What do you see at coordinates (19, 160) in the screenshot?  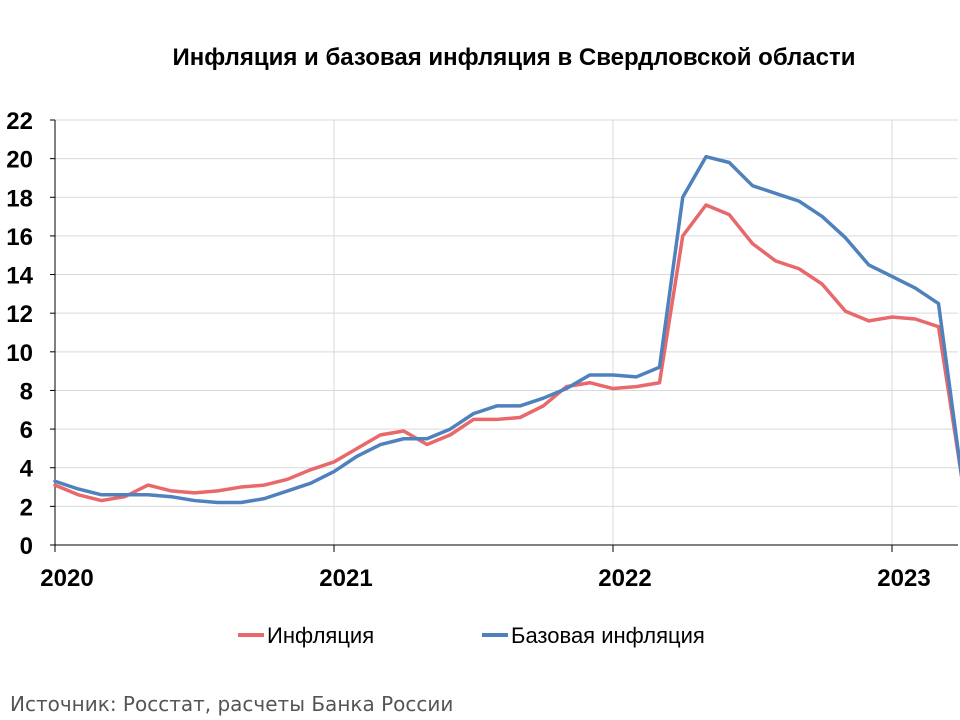 I see `y-tick-label: 20` at bounding box center [19, 160].